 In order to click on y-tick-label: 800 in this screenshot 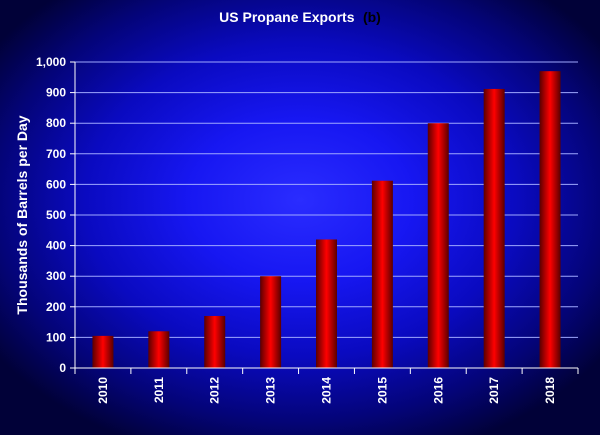, I will do `click(56, 123)`.